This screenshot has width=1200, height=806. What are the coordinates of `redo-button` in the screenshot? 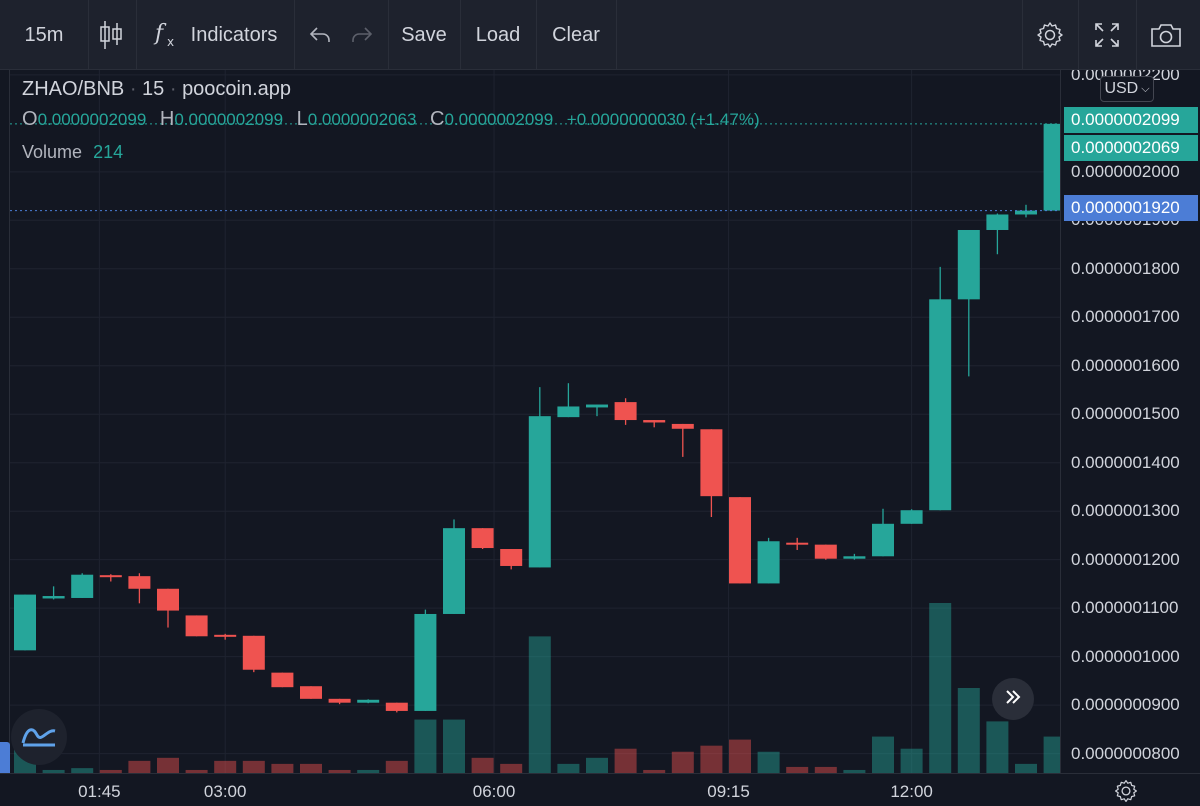 It's located at (362, 35).